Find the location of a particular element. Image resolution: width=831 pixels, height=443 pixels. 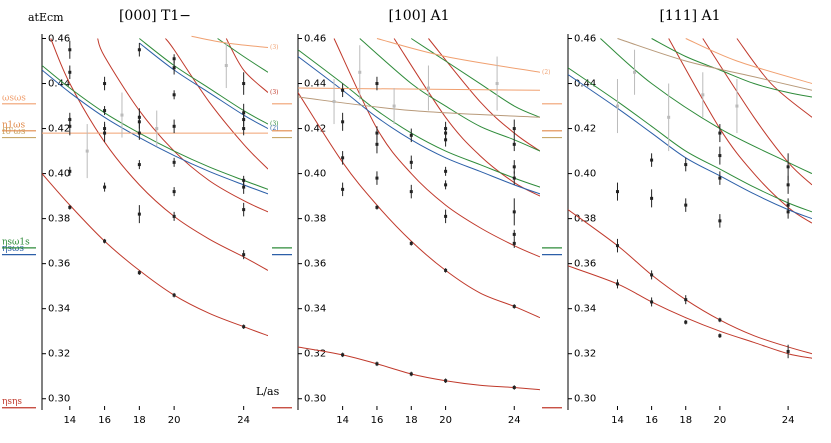

y-tick-label: 0.42 is located at coordinates (585, 129).